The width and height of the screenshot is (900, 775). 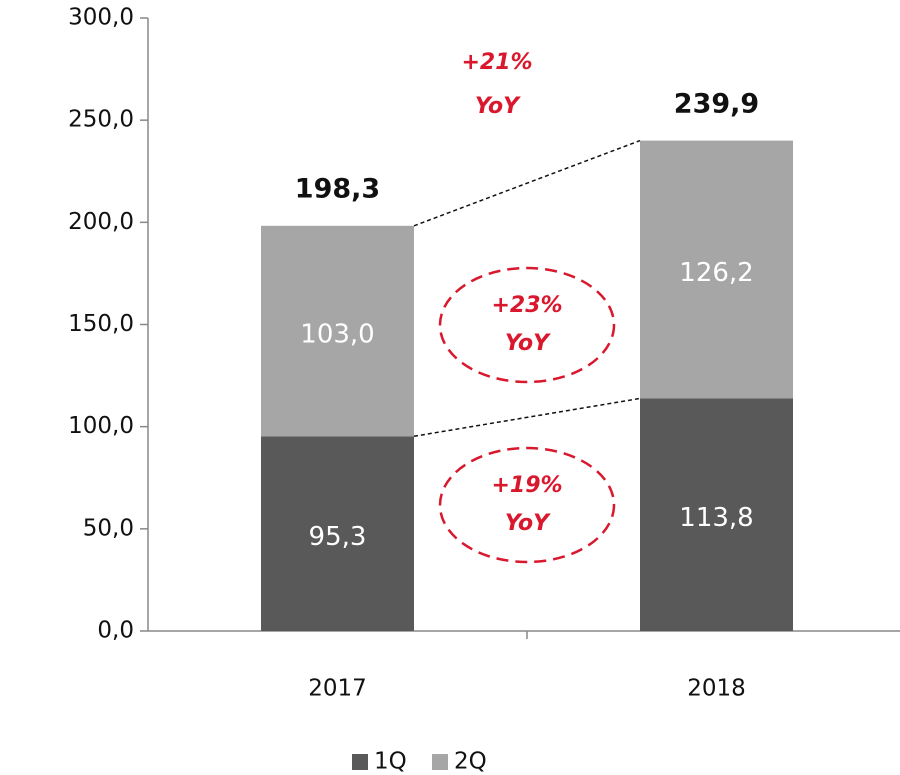 What do you see at coordinates (338, 537) in the screenshot?
I see `segment-label: 95,3` at bounding box center [338, 537].